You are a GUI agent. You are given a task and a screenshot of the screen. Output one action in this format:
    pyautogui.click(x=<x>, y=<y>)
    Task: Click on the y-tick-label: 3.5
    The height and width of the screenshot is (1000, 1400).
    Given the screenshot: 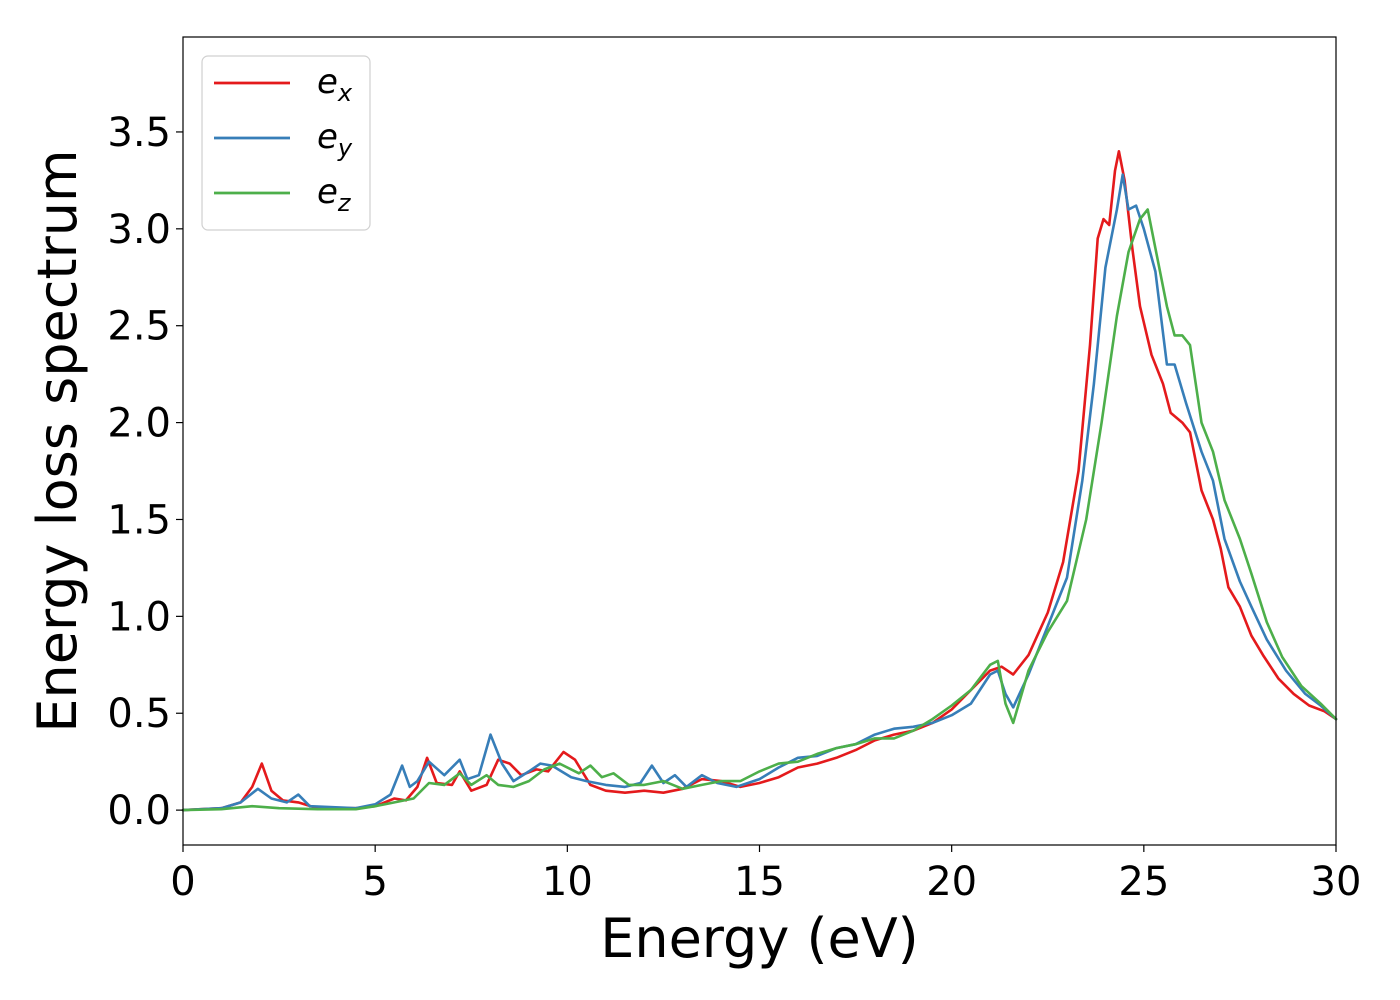 What is the action you would take?
    pyautogui.click(x=139, y=133)
    